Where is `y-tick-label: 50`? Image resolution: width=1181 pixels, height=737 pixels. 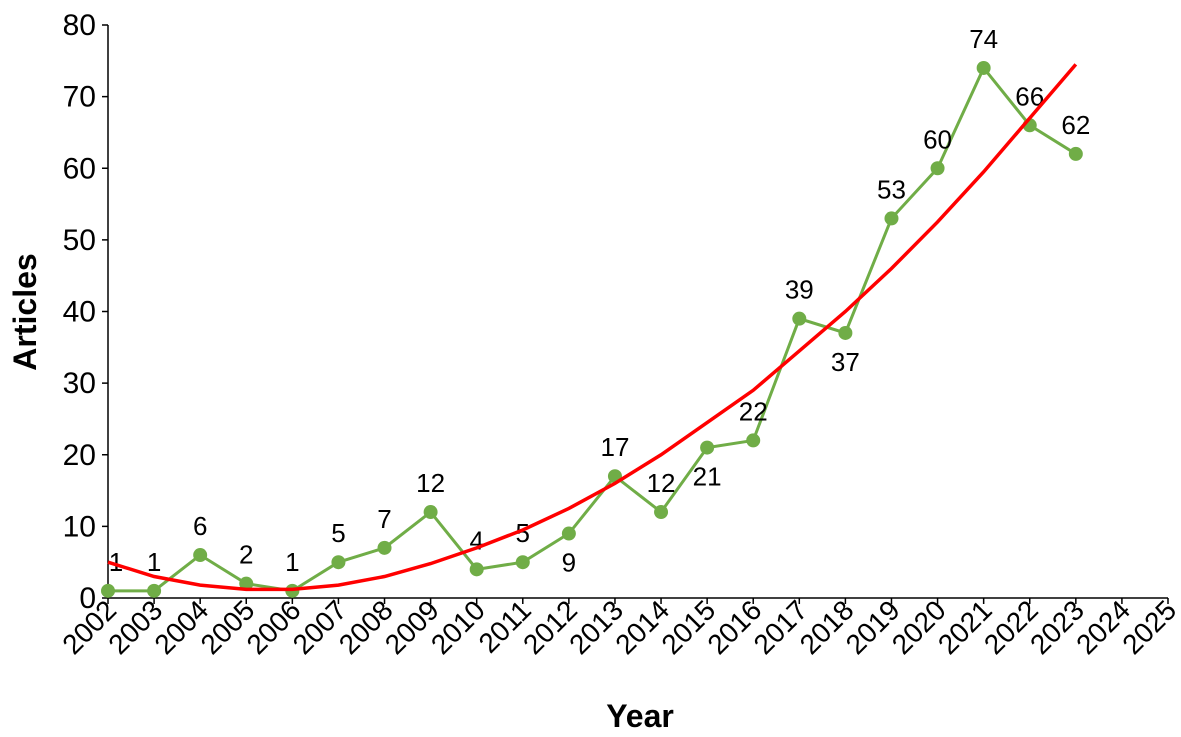
y-tick-label: 50 is located at coordinates (79, 240).